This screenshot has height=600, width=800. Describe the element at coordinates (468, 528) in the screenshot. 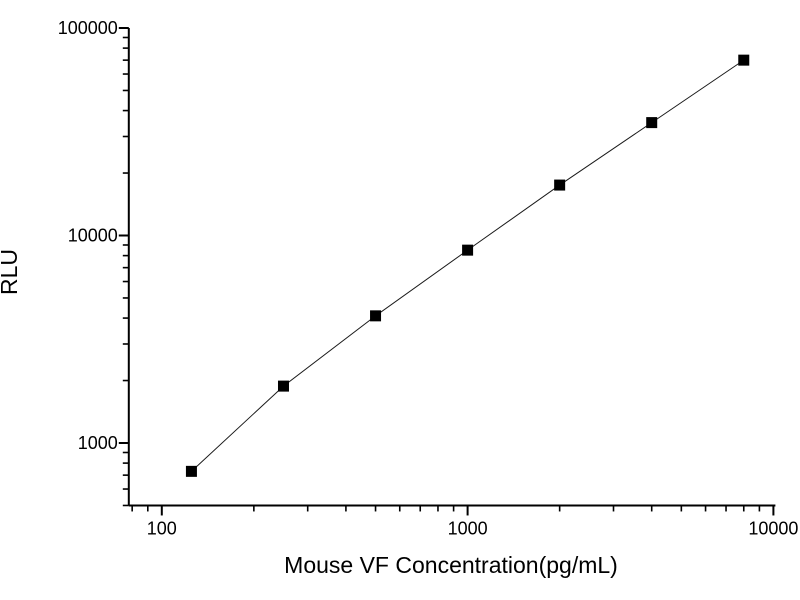

I see `x-tick-label: 1000` at that location.